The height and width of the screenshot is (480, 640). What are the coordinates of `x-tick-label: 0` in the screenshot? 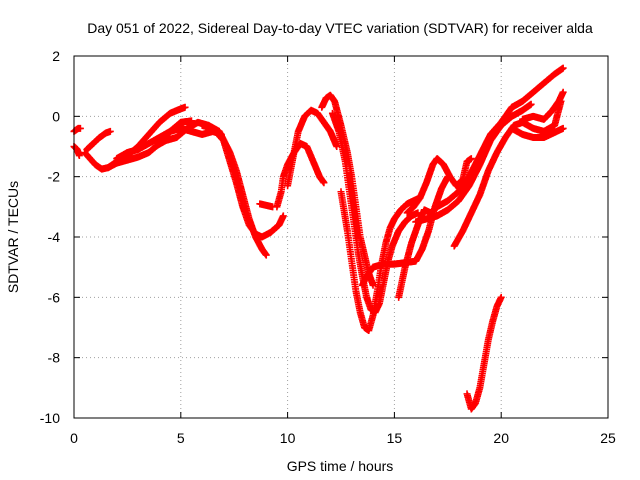 It's located at (74, 438).